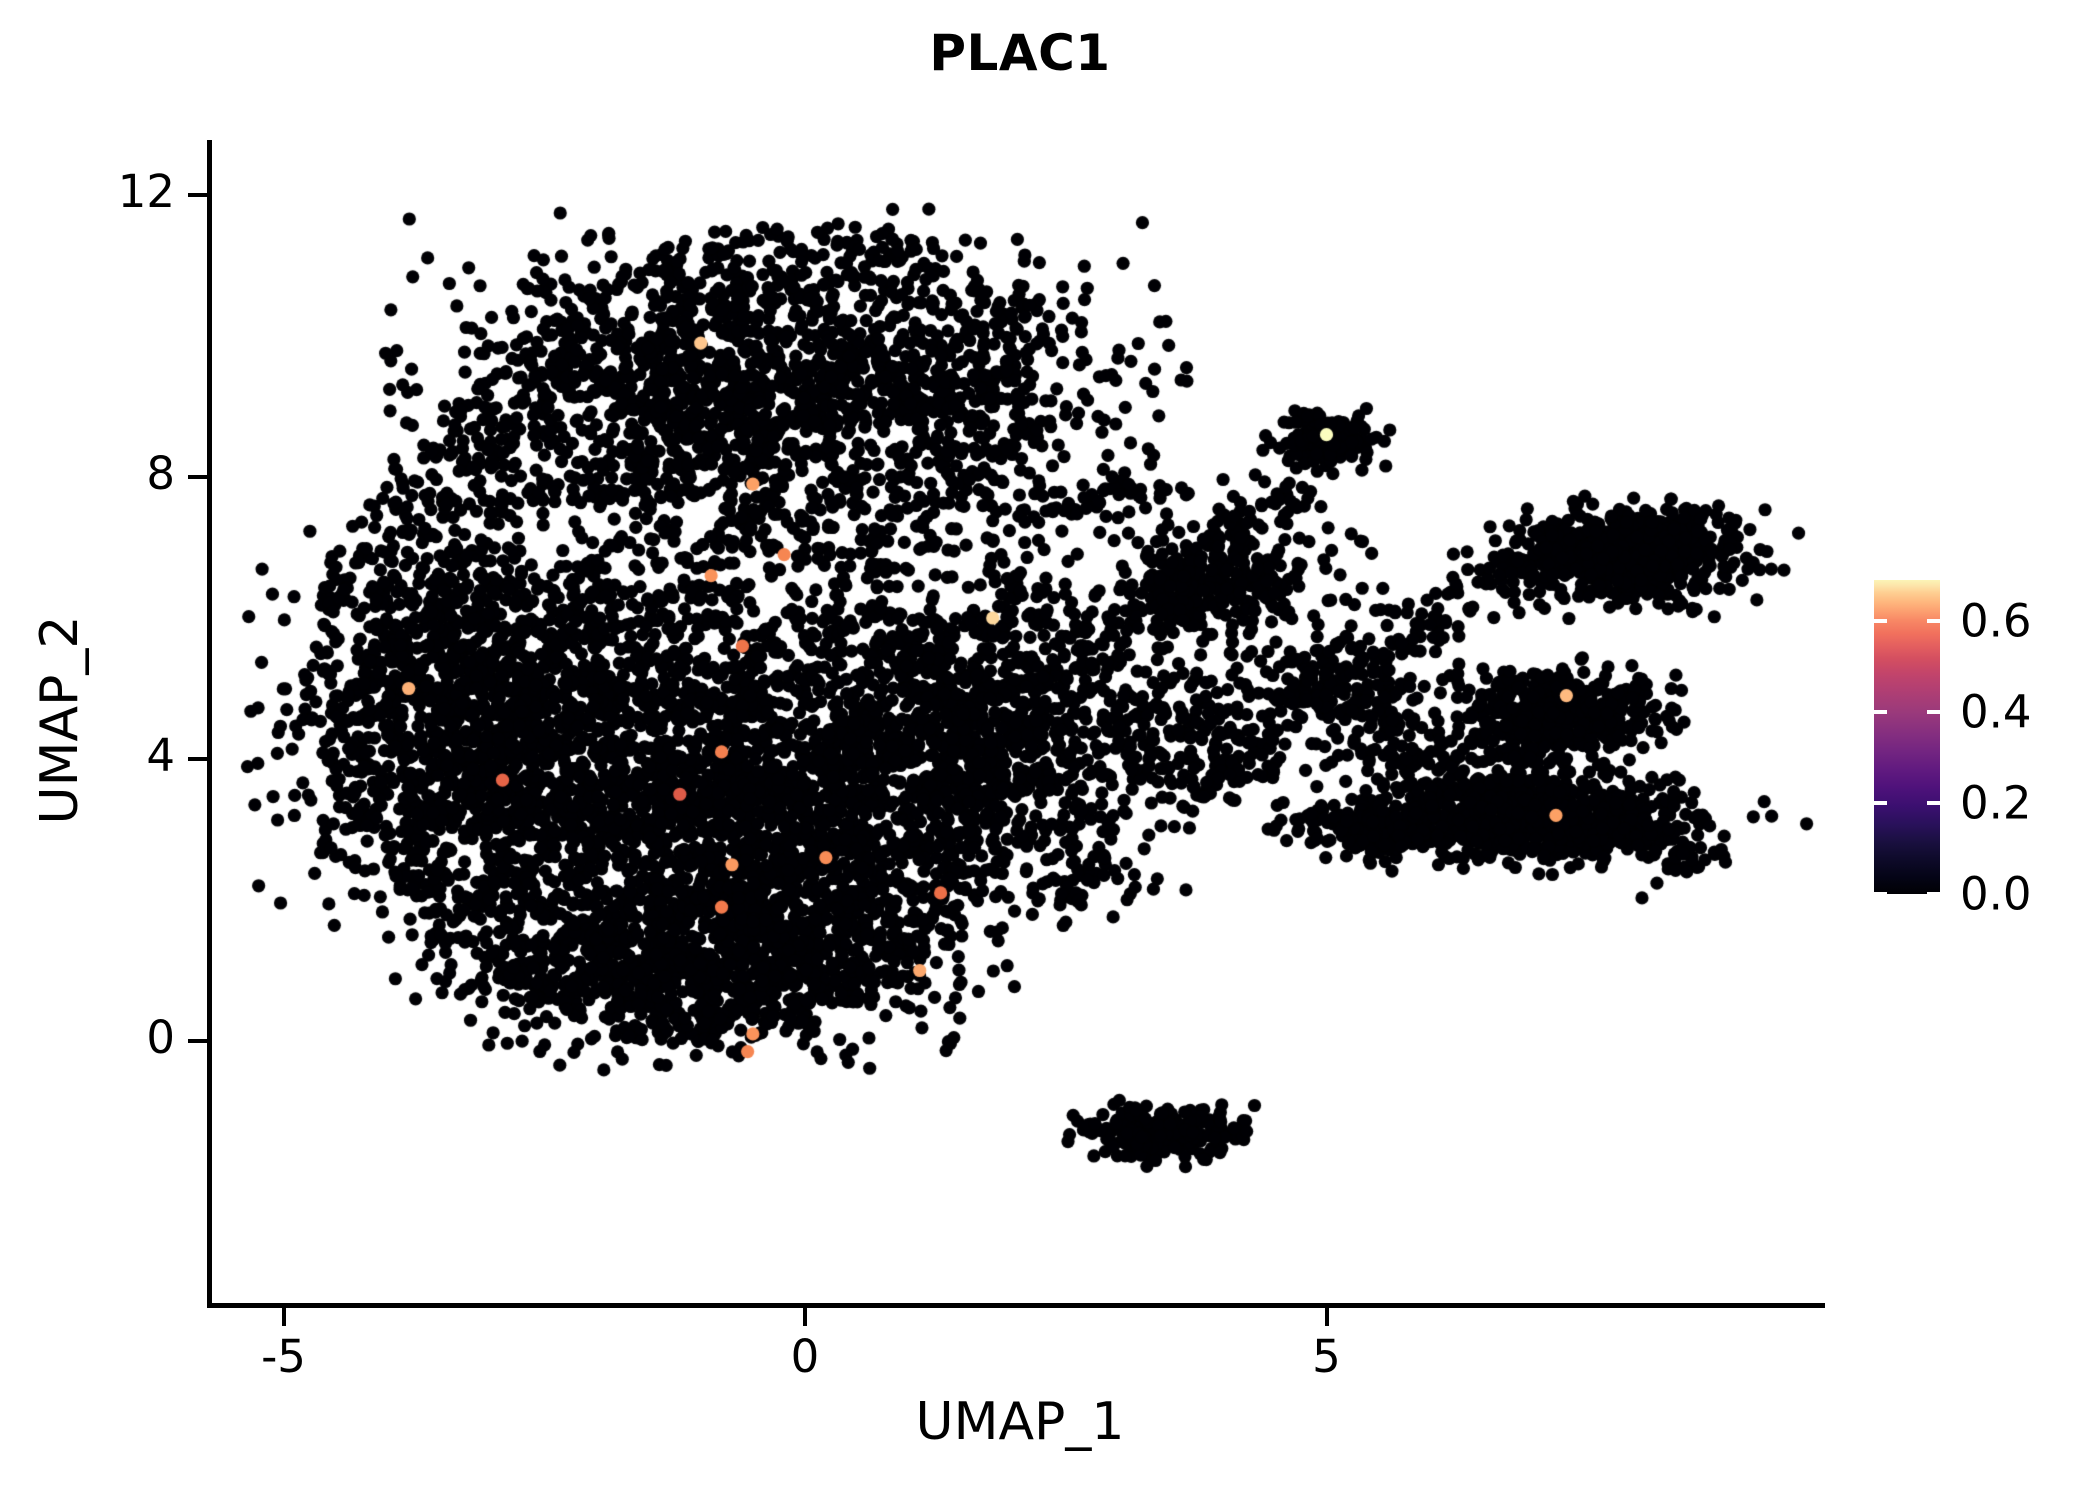 The width and height of the screenshot is (2100, 1500). I want to click on y-axis-spine, so click(209, 724).